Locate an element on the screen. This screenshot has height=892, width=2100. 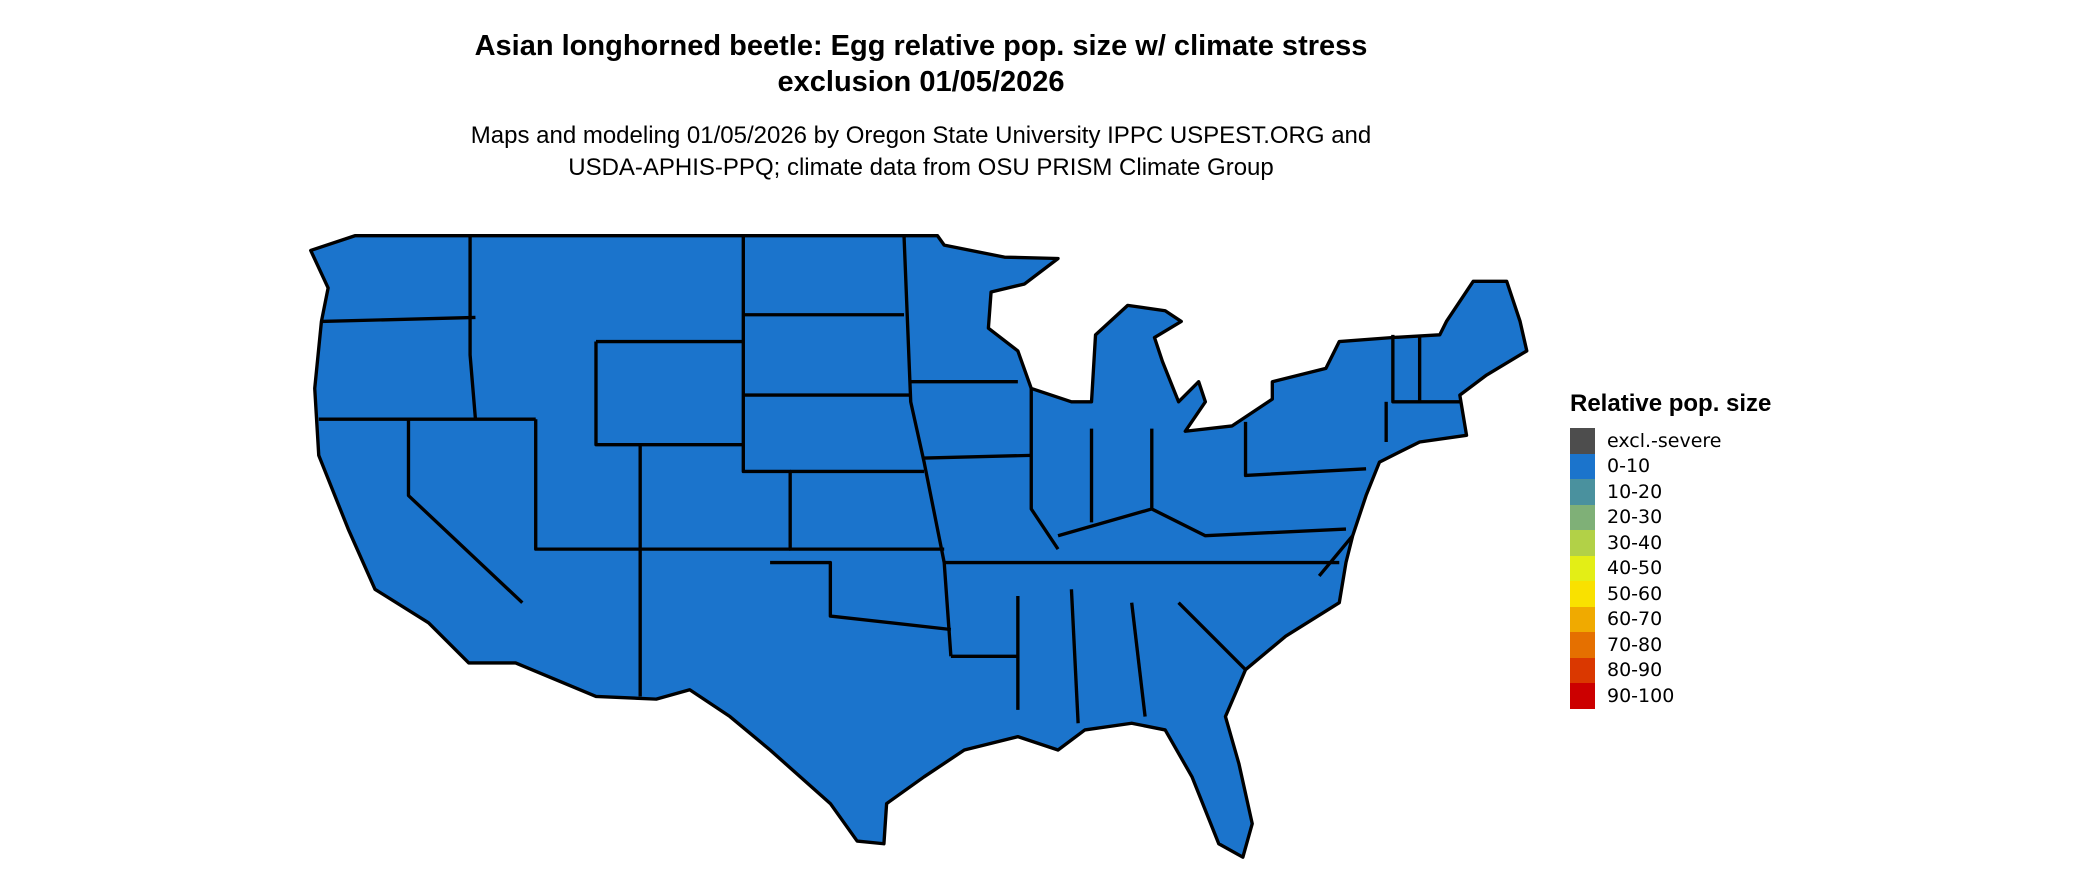
legend-item: 70-80 is located at coordinates (1670, 645).